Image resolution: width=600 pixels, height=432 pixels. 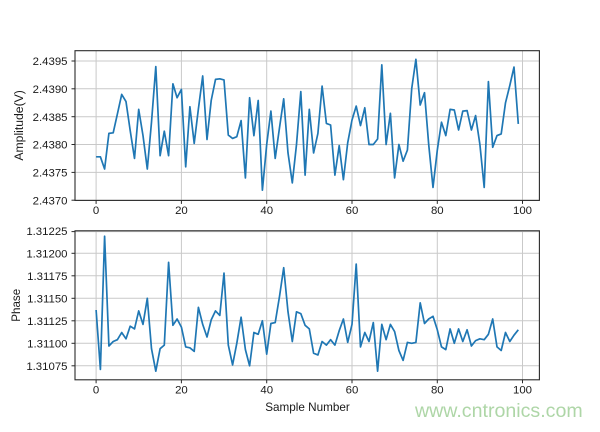 I want to click on svg-text: 1.31075, so click(x=46, y=367).